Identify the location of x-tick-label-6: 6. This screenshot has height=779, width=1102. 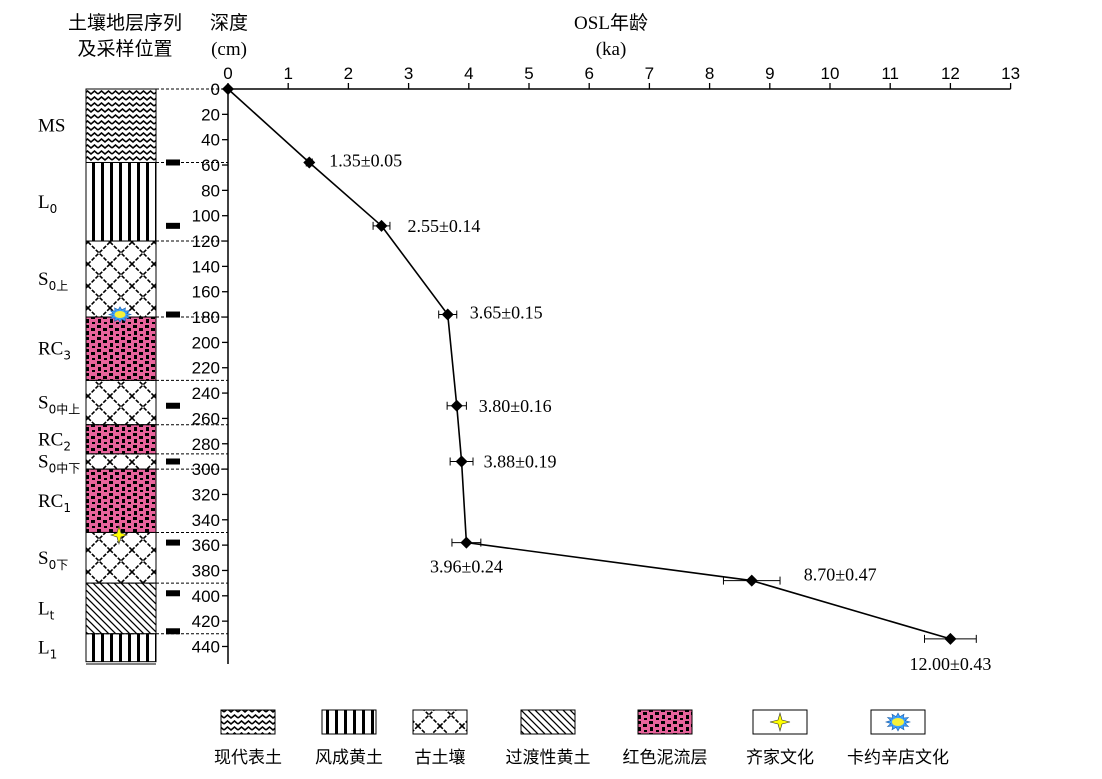
(588, 73).